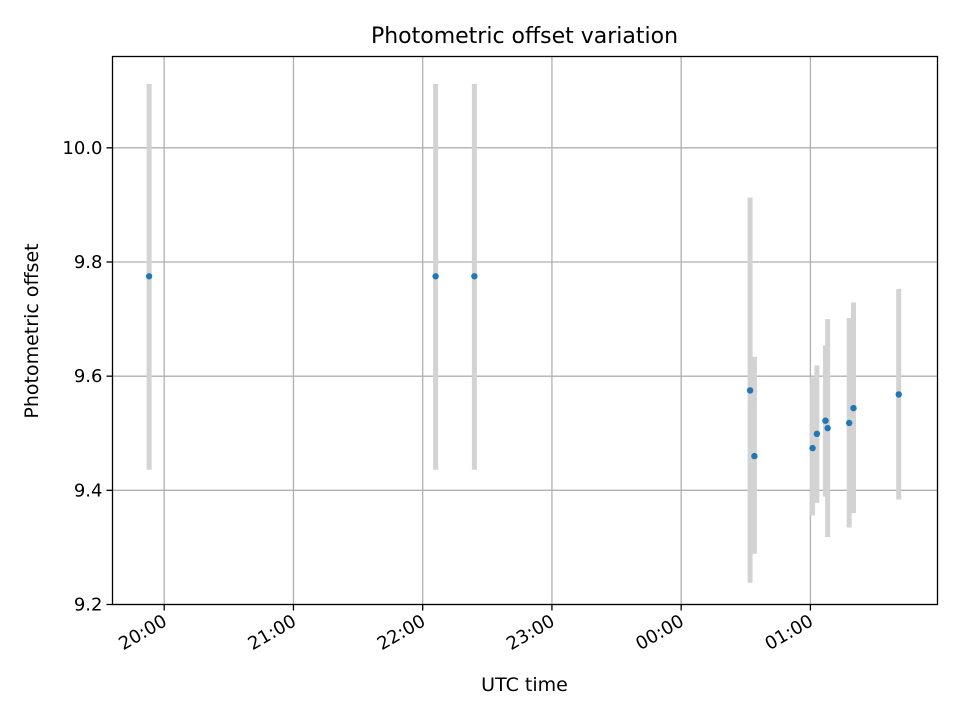 The height and width of the screenshot is (720, 960). What do you see at coordinates (88, 490) in the screenshot?
I see `y-tick-label: 9.4` at bounding box center [88, 490].